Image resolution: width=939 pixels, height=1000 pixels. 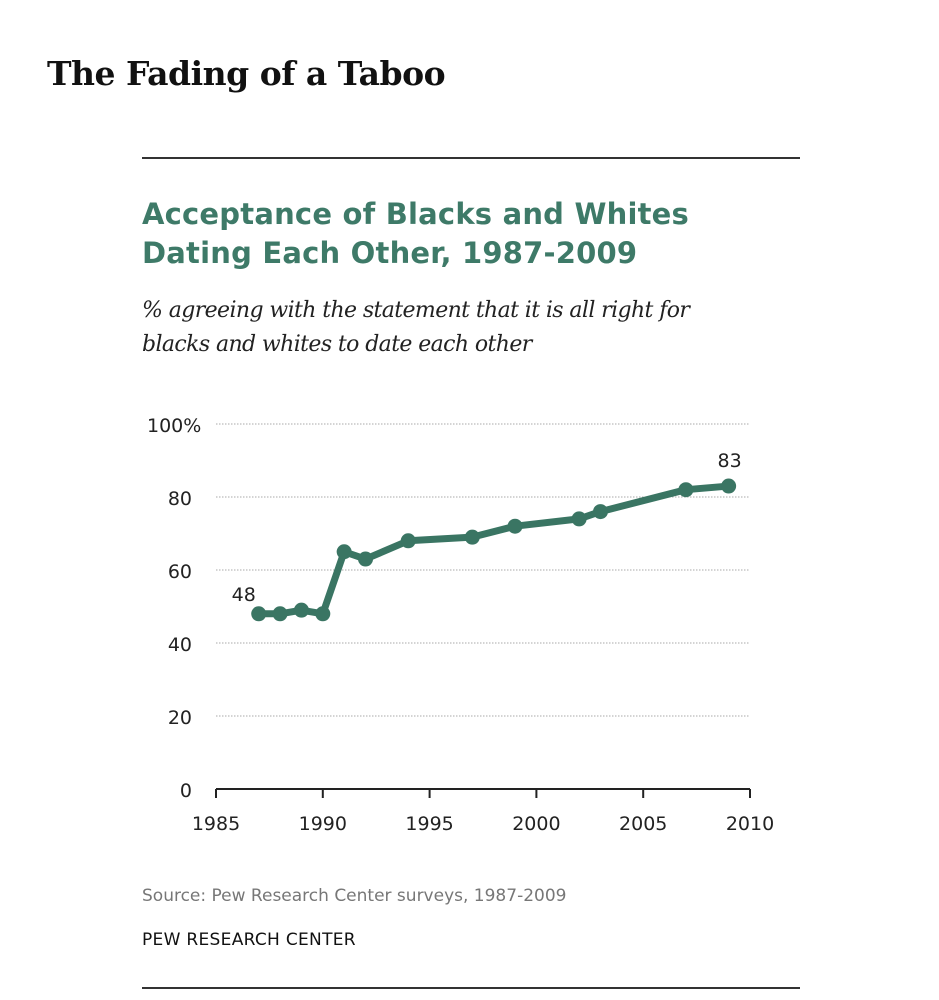 What do you see at coordinates (750, 824) in the screenshot?
I see `x-tick-label: 2010` at bounding box center [750, 824].